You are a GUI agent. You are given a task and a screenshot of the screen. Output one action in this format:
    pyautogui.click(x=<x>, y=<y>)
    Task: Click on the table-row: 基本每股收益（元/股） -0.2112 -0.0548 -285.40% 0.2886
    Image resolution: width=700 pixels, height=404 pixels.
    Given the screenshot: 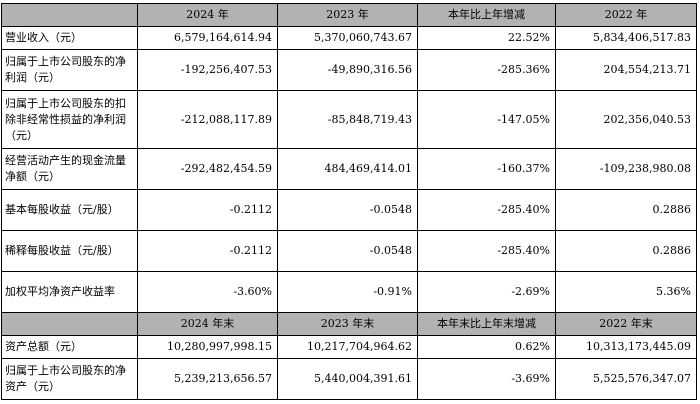 What is the action you would take?
    pyautogui.click(x=349, y=210)
    